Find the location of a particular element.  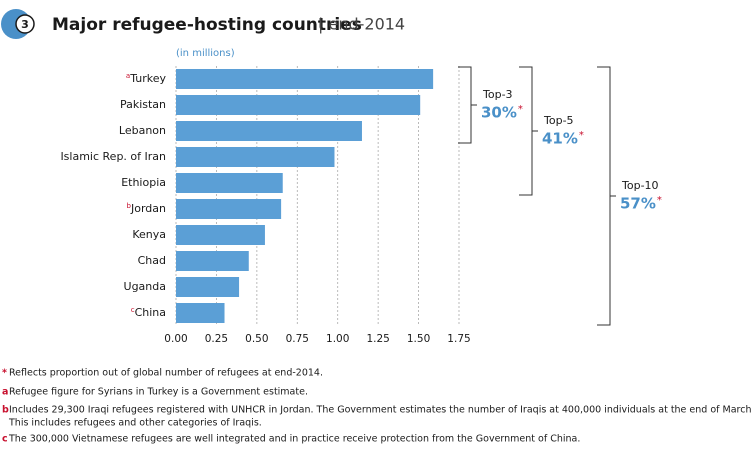

y-tick-label: Ethiopia is located at coordinates (143, 182).